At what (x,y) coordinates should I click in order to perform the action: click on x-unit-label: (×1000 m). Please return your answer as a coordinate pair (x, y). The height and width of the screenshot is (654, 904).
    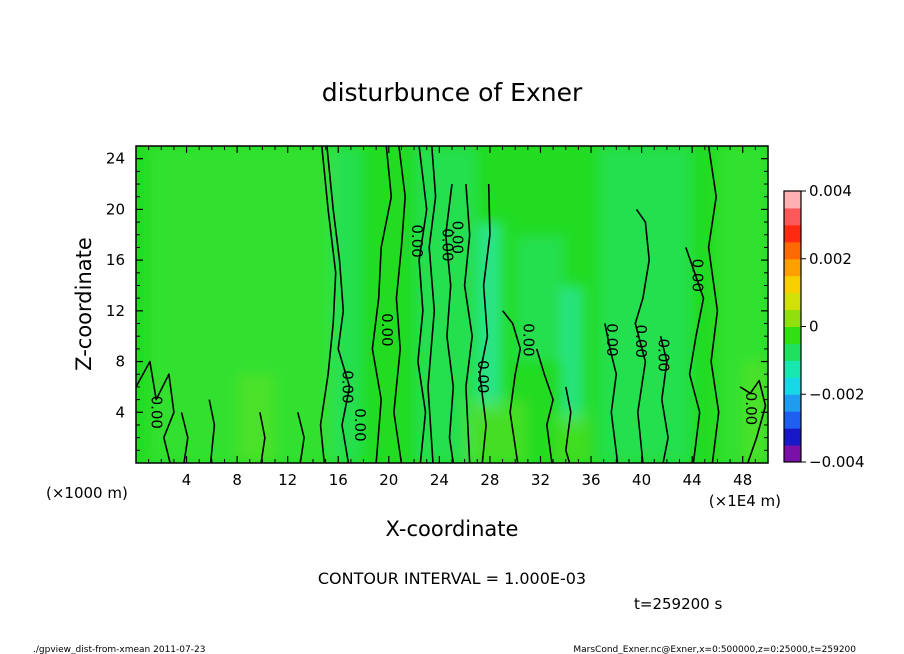
    Looking at the image, I should click on (87, 493).